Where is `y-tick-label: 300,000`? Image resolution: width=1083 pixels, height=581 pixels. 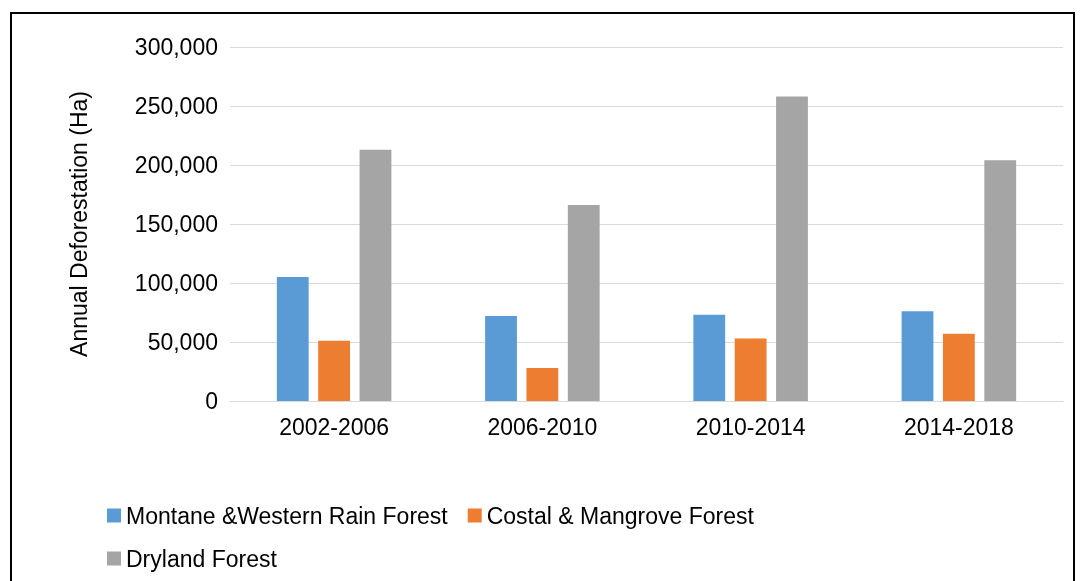 y-tick-label: 300,000 is located at coordinates (176, 47).